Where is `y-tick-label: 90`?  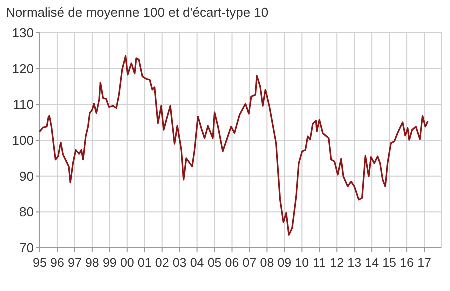
y-tick-label: 90 is located at coordinates (27, 176).